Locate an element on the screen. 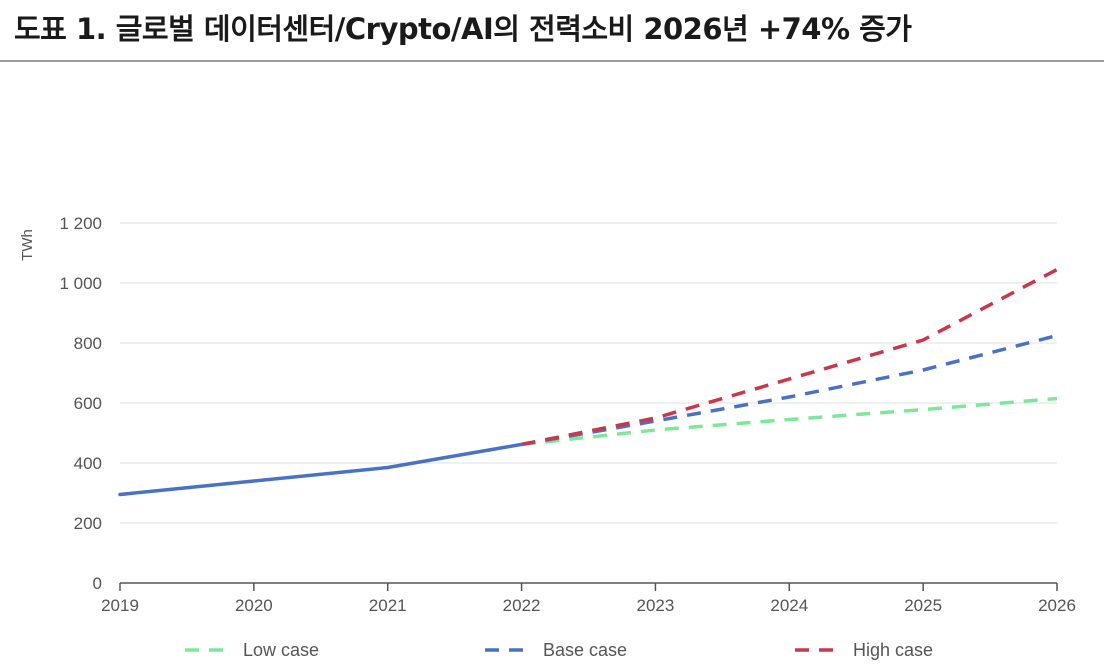  x-tick-label: 2025 is located at coordinates (923, 605).